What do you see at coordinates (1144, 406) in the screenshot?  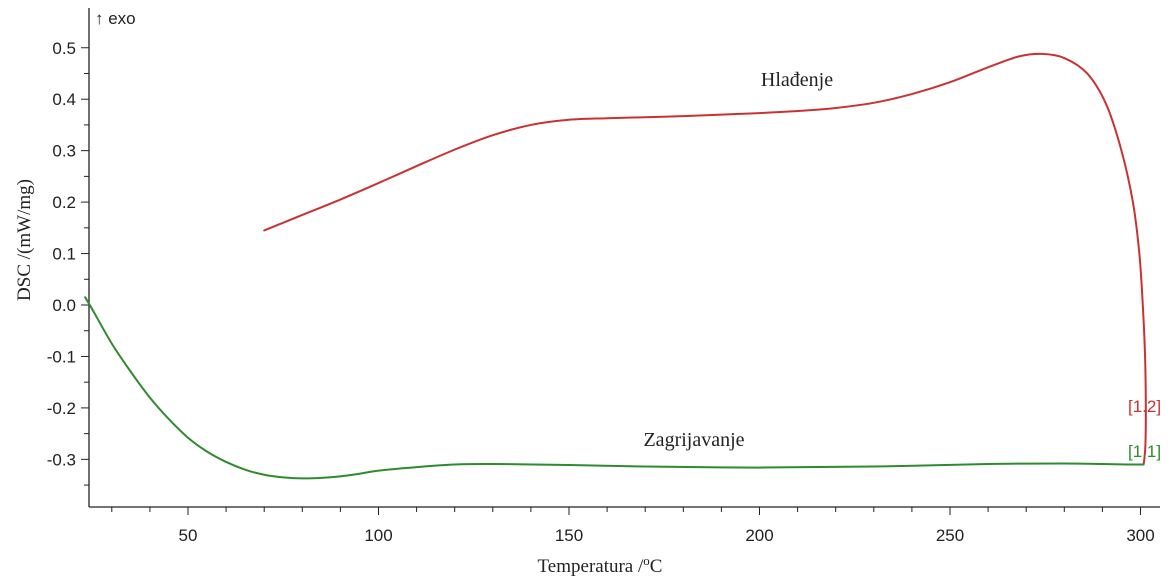 I see `marker-label-1-2: [1.2]` at bounding box center [1144, 406].